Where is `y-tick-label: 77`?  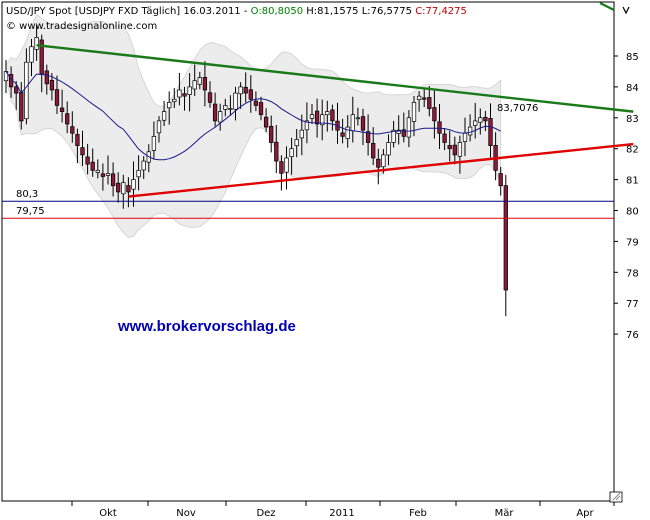 y-tick-label: 77 is located at coordinates (632, 304).